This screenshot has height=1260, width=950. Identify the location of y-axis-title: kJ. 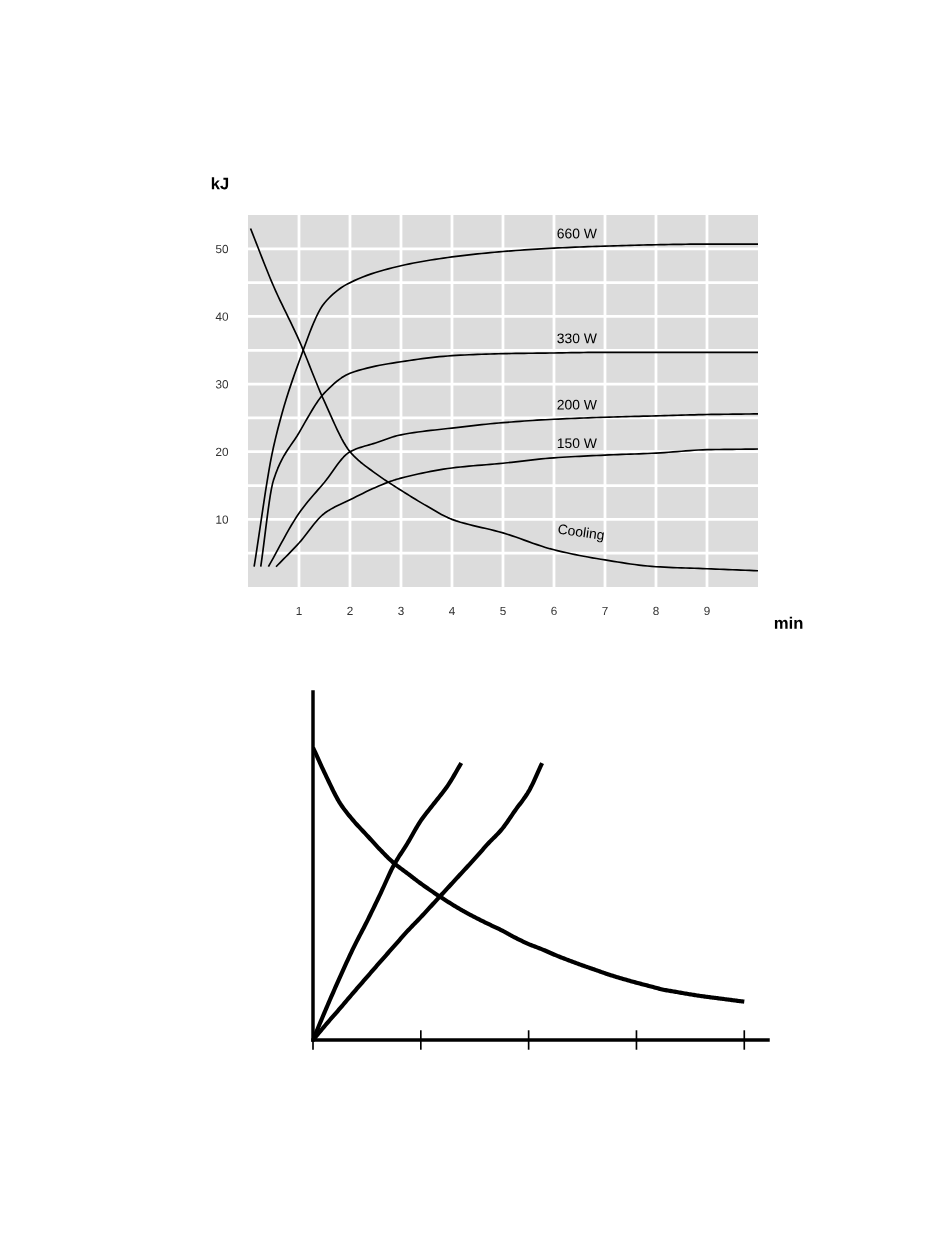
(220, 183).